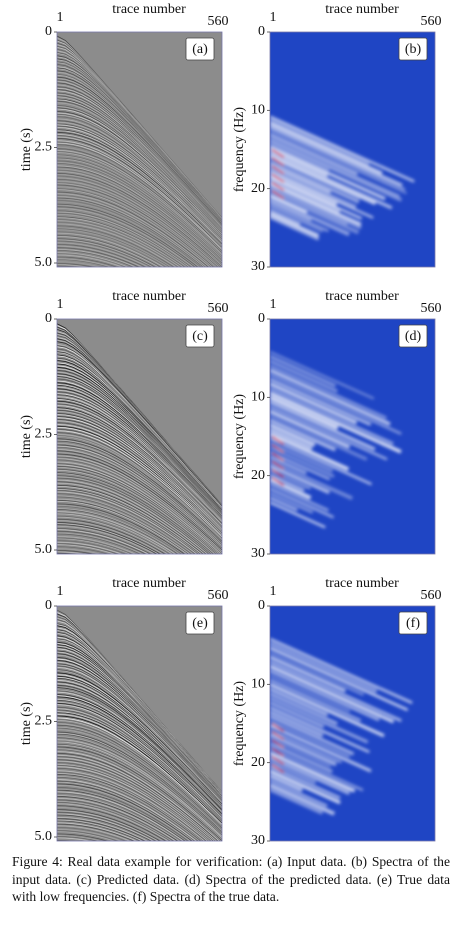  I want to click on x-axis-label: trace number, so click(362, 296).